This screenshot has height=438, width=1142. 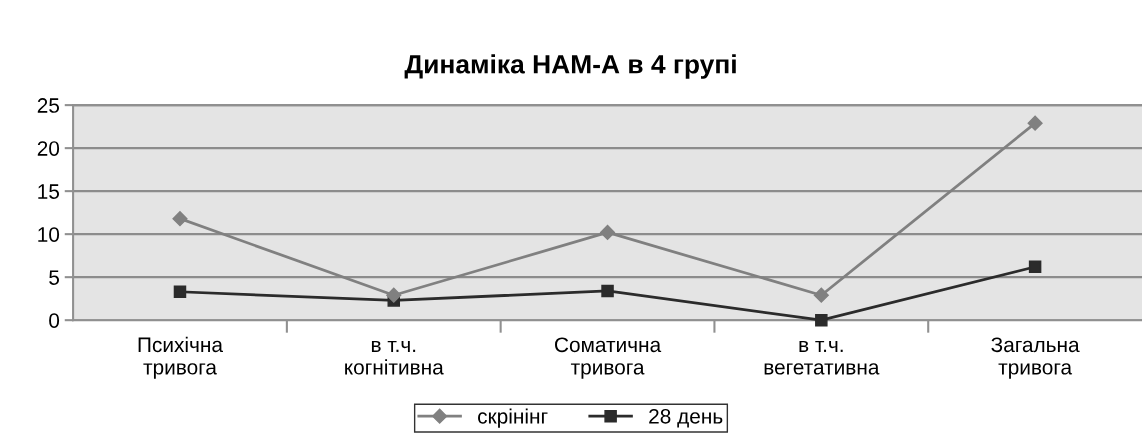 What do you see at coordinates (394, 357) in the screenshot?
I see `x-tick-label: в т.ч. когнітивна` at bounding box center [394, 357].